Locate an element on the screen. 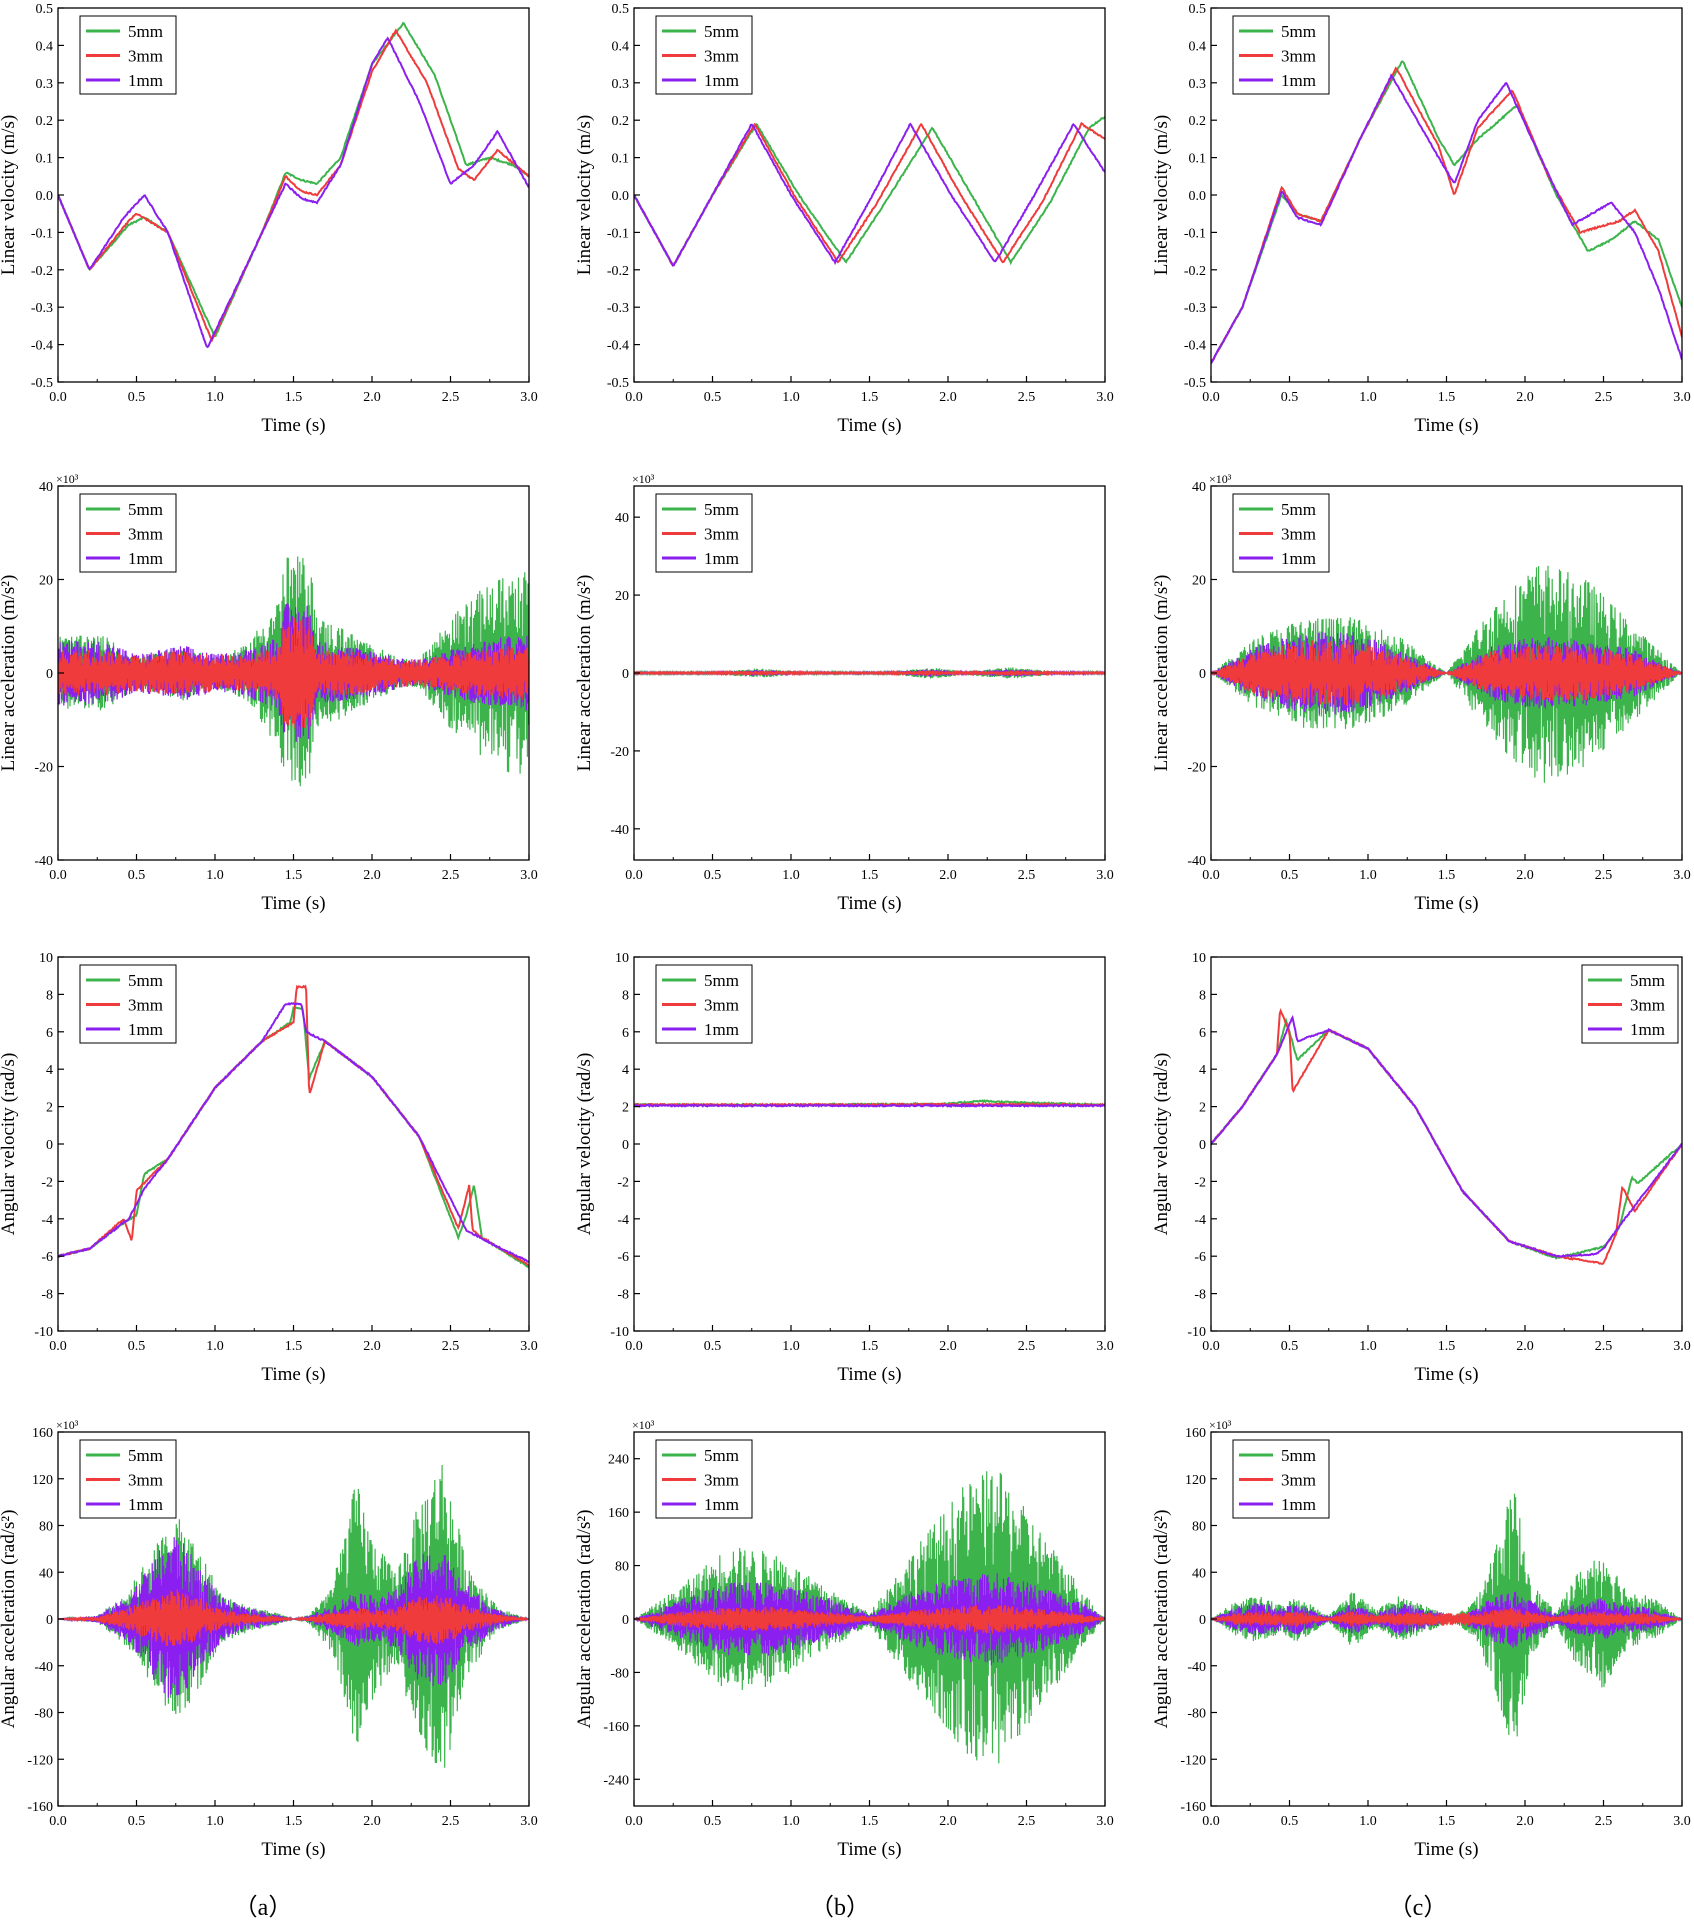 The width and height of the screenshot is (1694, 1923). y-tick-label: 0.3 is located at coordinates (45, 84).